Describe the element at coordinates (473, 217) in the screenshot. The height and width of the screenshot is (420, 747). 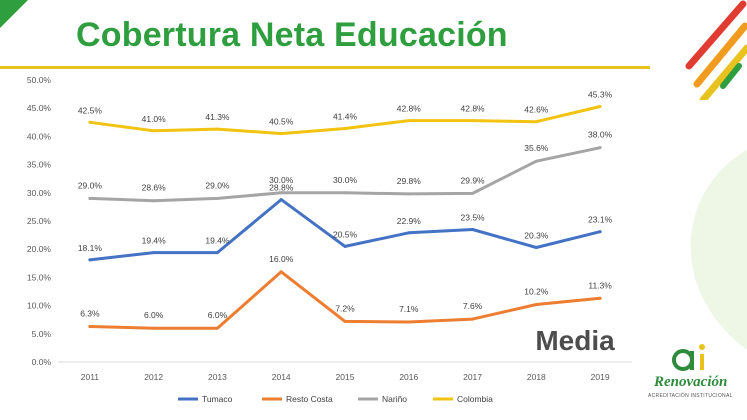
I see `data-label: 23.5%` at that location.